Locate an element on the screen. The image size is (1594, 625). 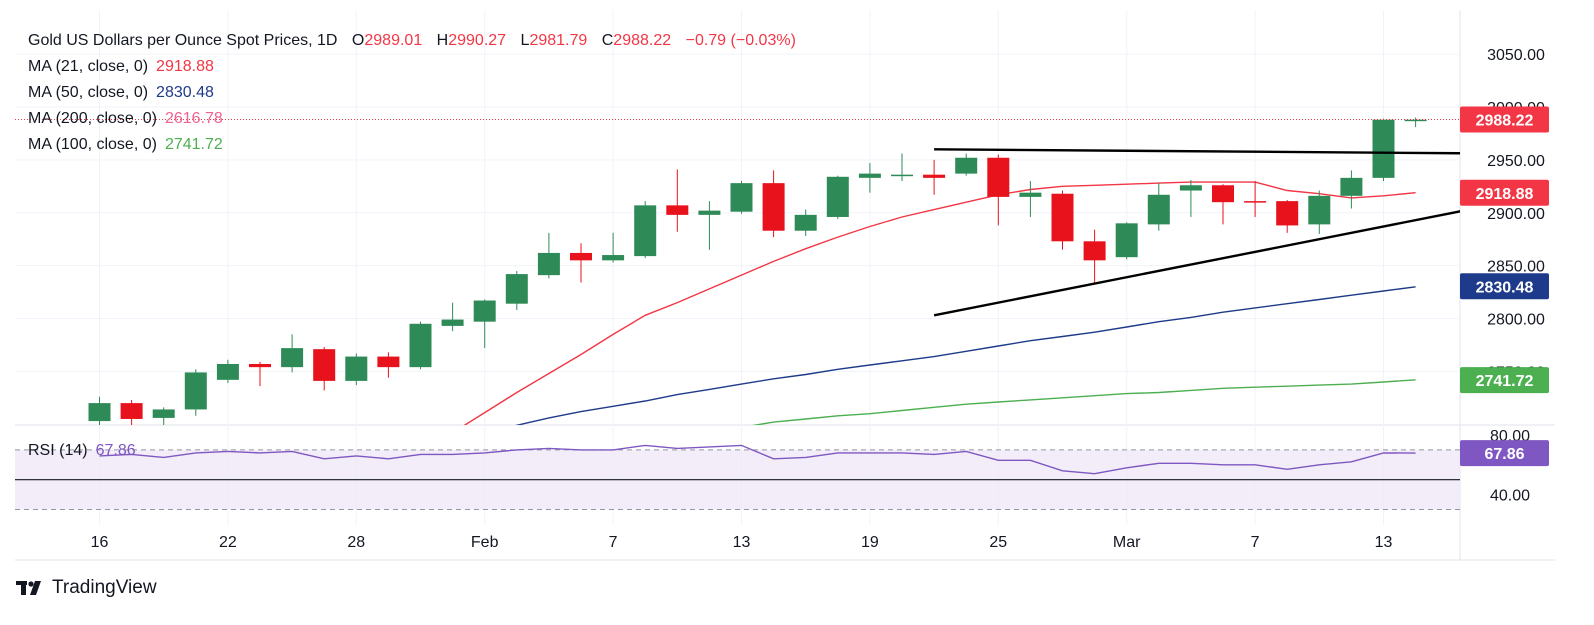
ma21-label: MA (21, close, 0) is located at coordinates (88, 66).